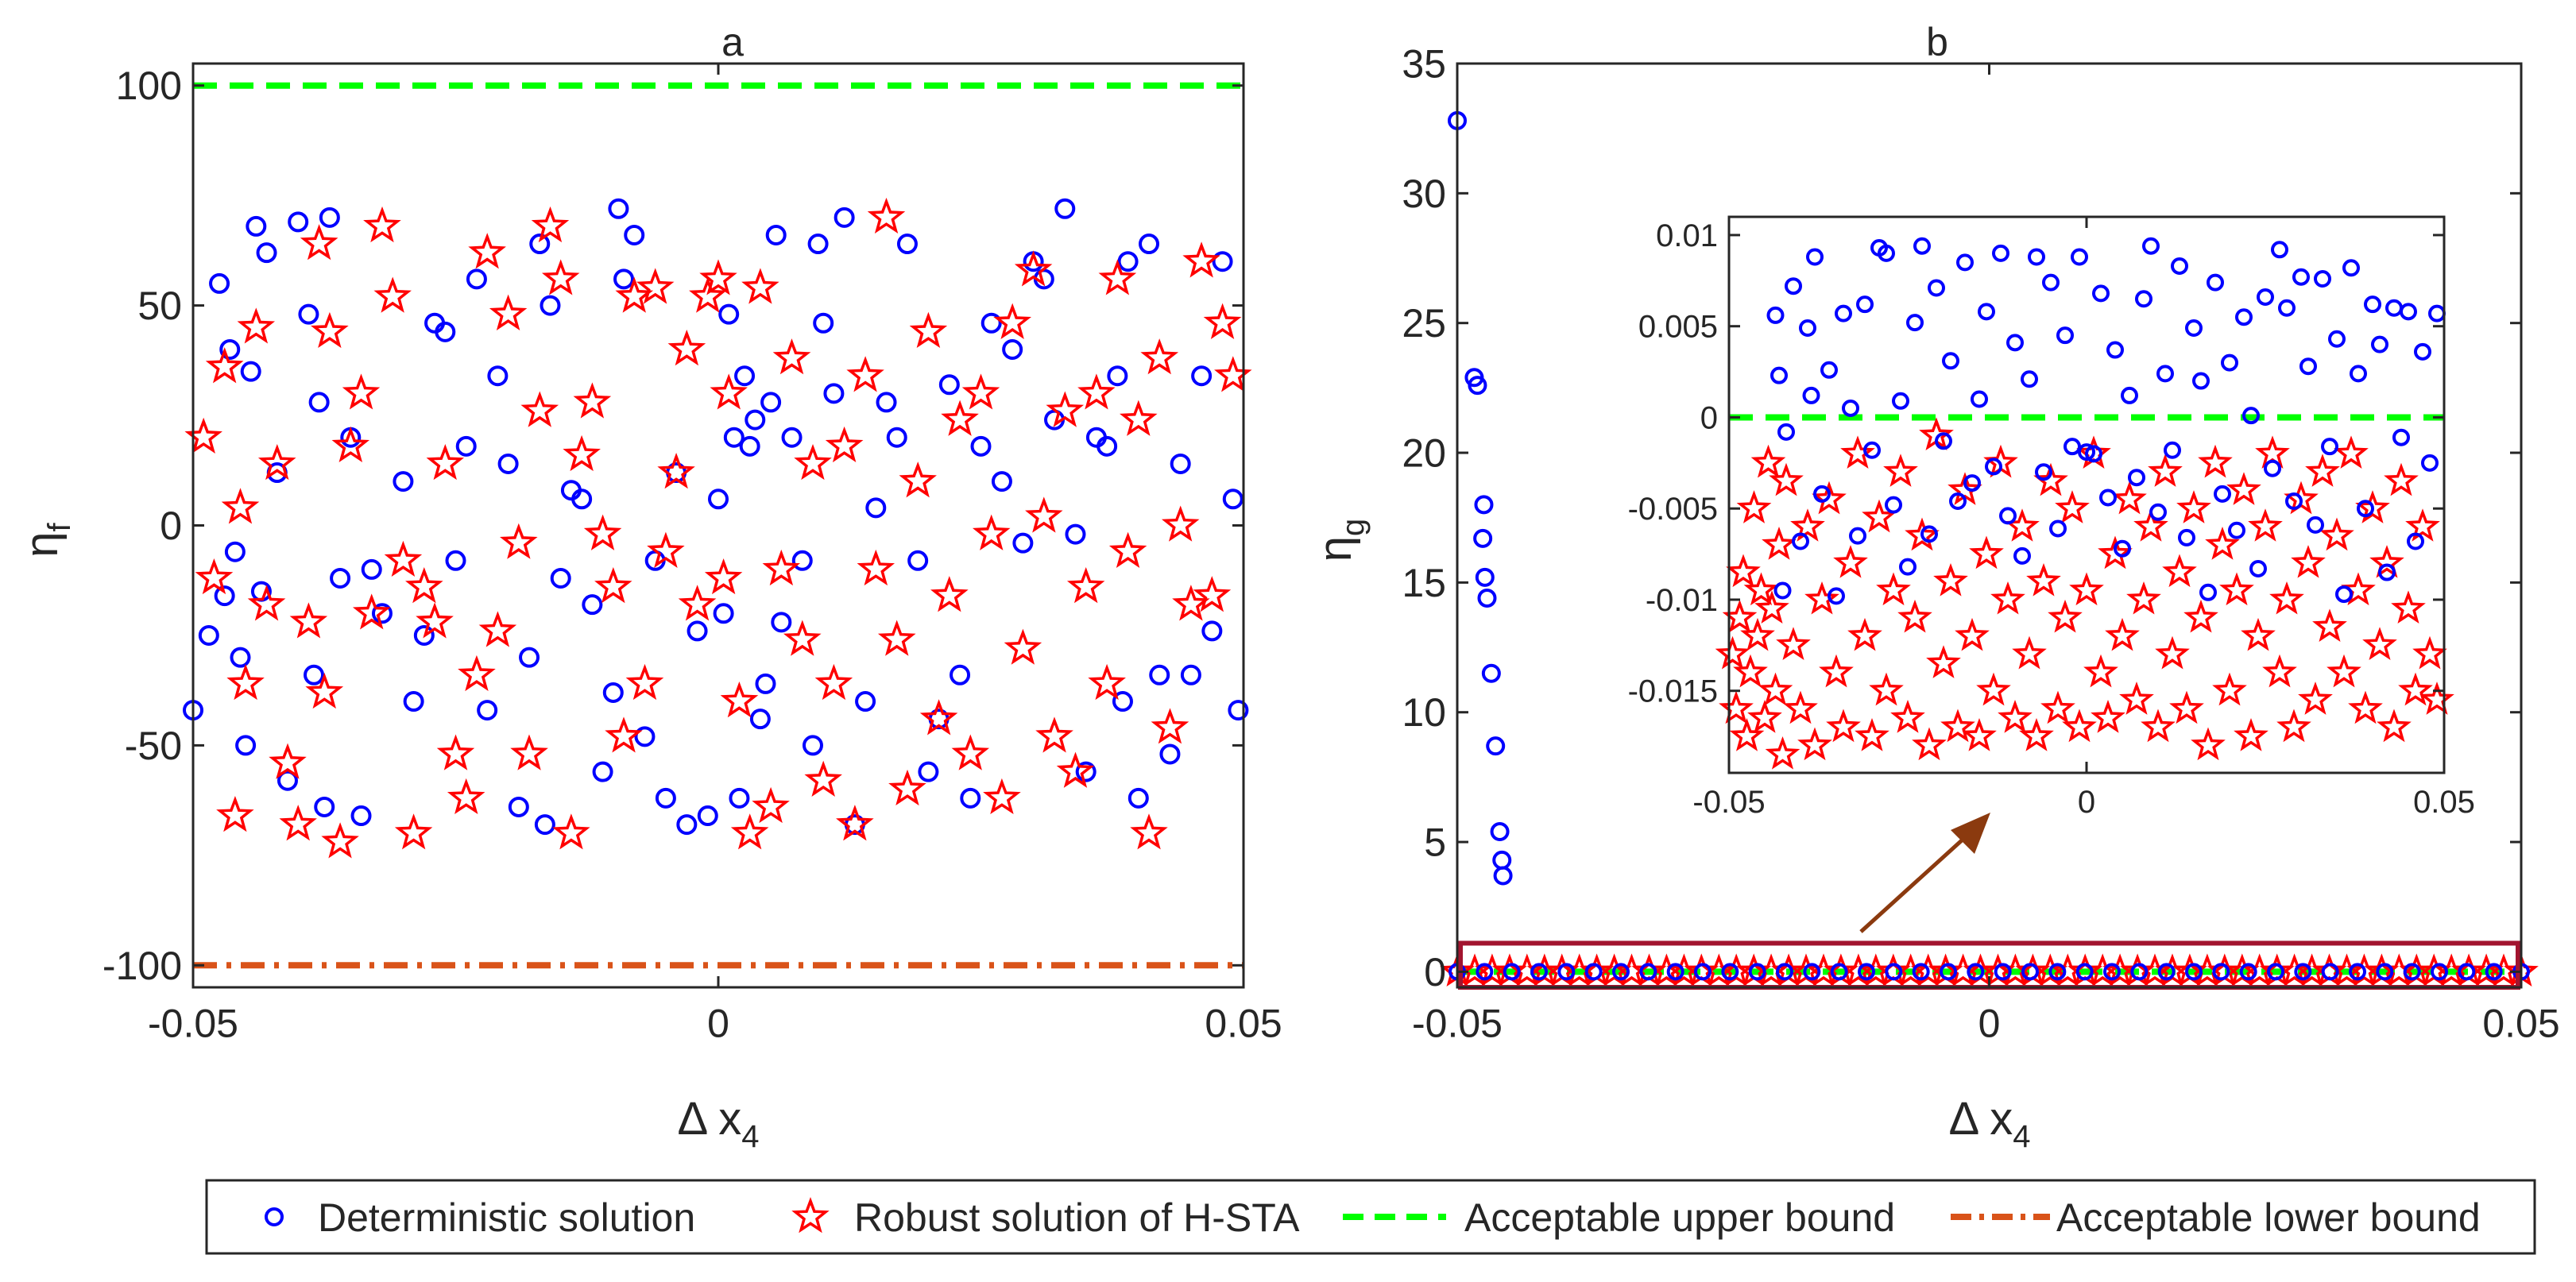 This screenshot has width=2576, height=1282. Describe the element at coordinates (1709, 417) in the screenshot. I see `inset-ytick-label: 0` at that location.